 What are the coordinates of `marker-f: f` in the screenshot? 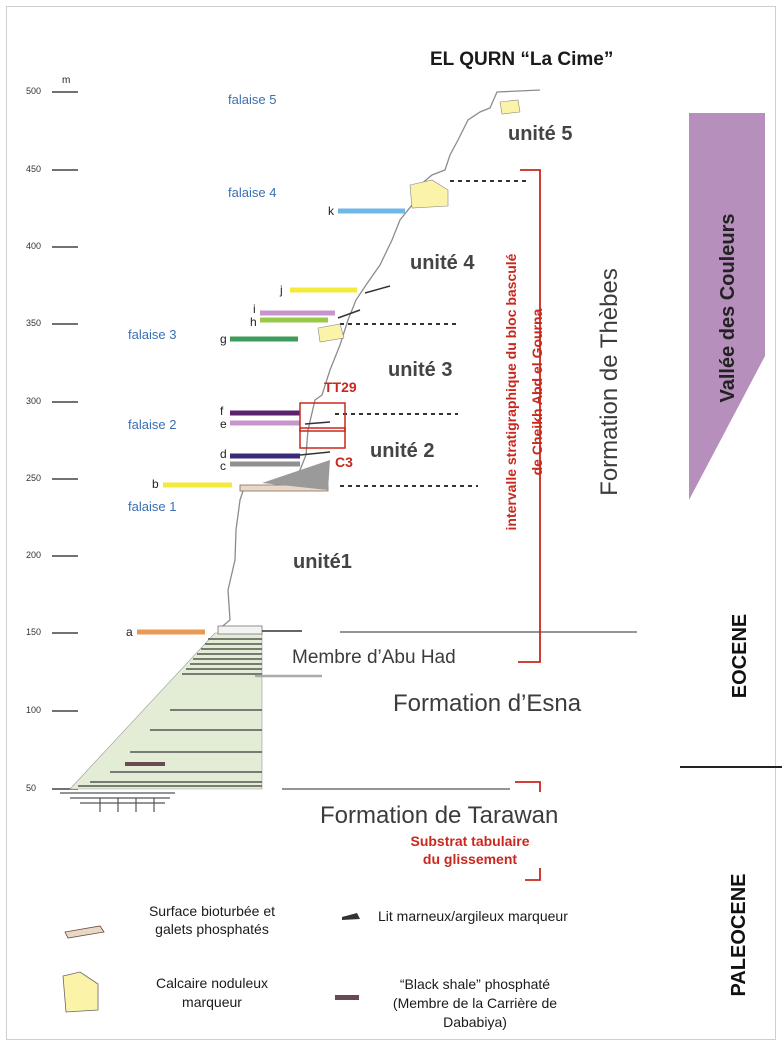 It's located at (222, 411).